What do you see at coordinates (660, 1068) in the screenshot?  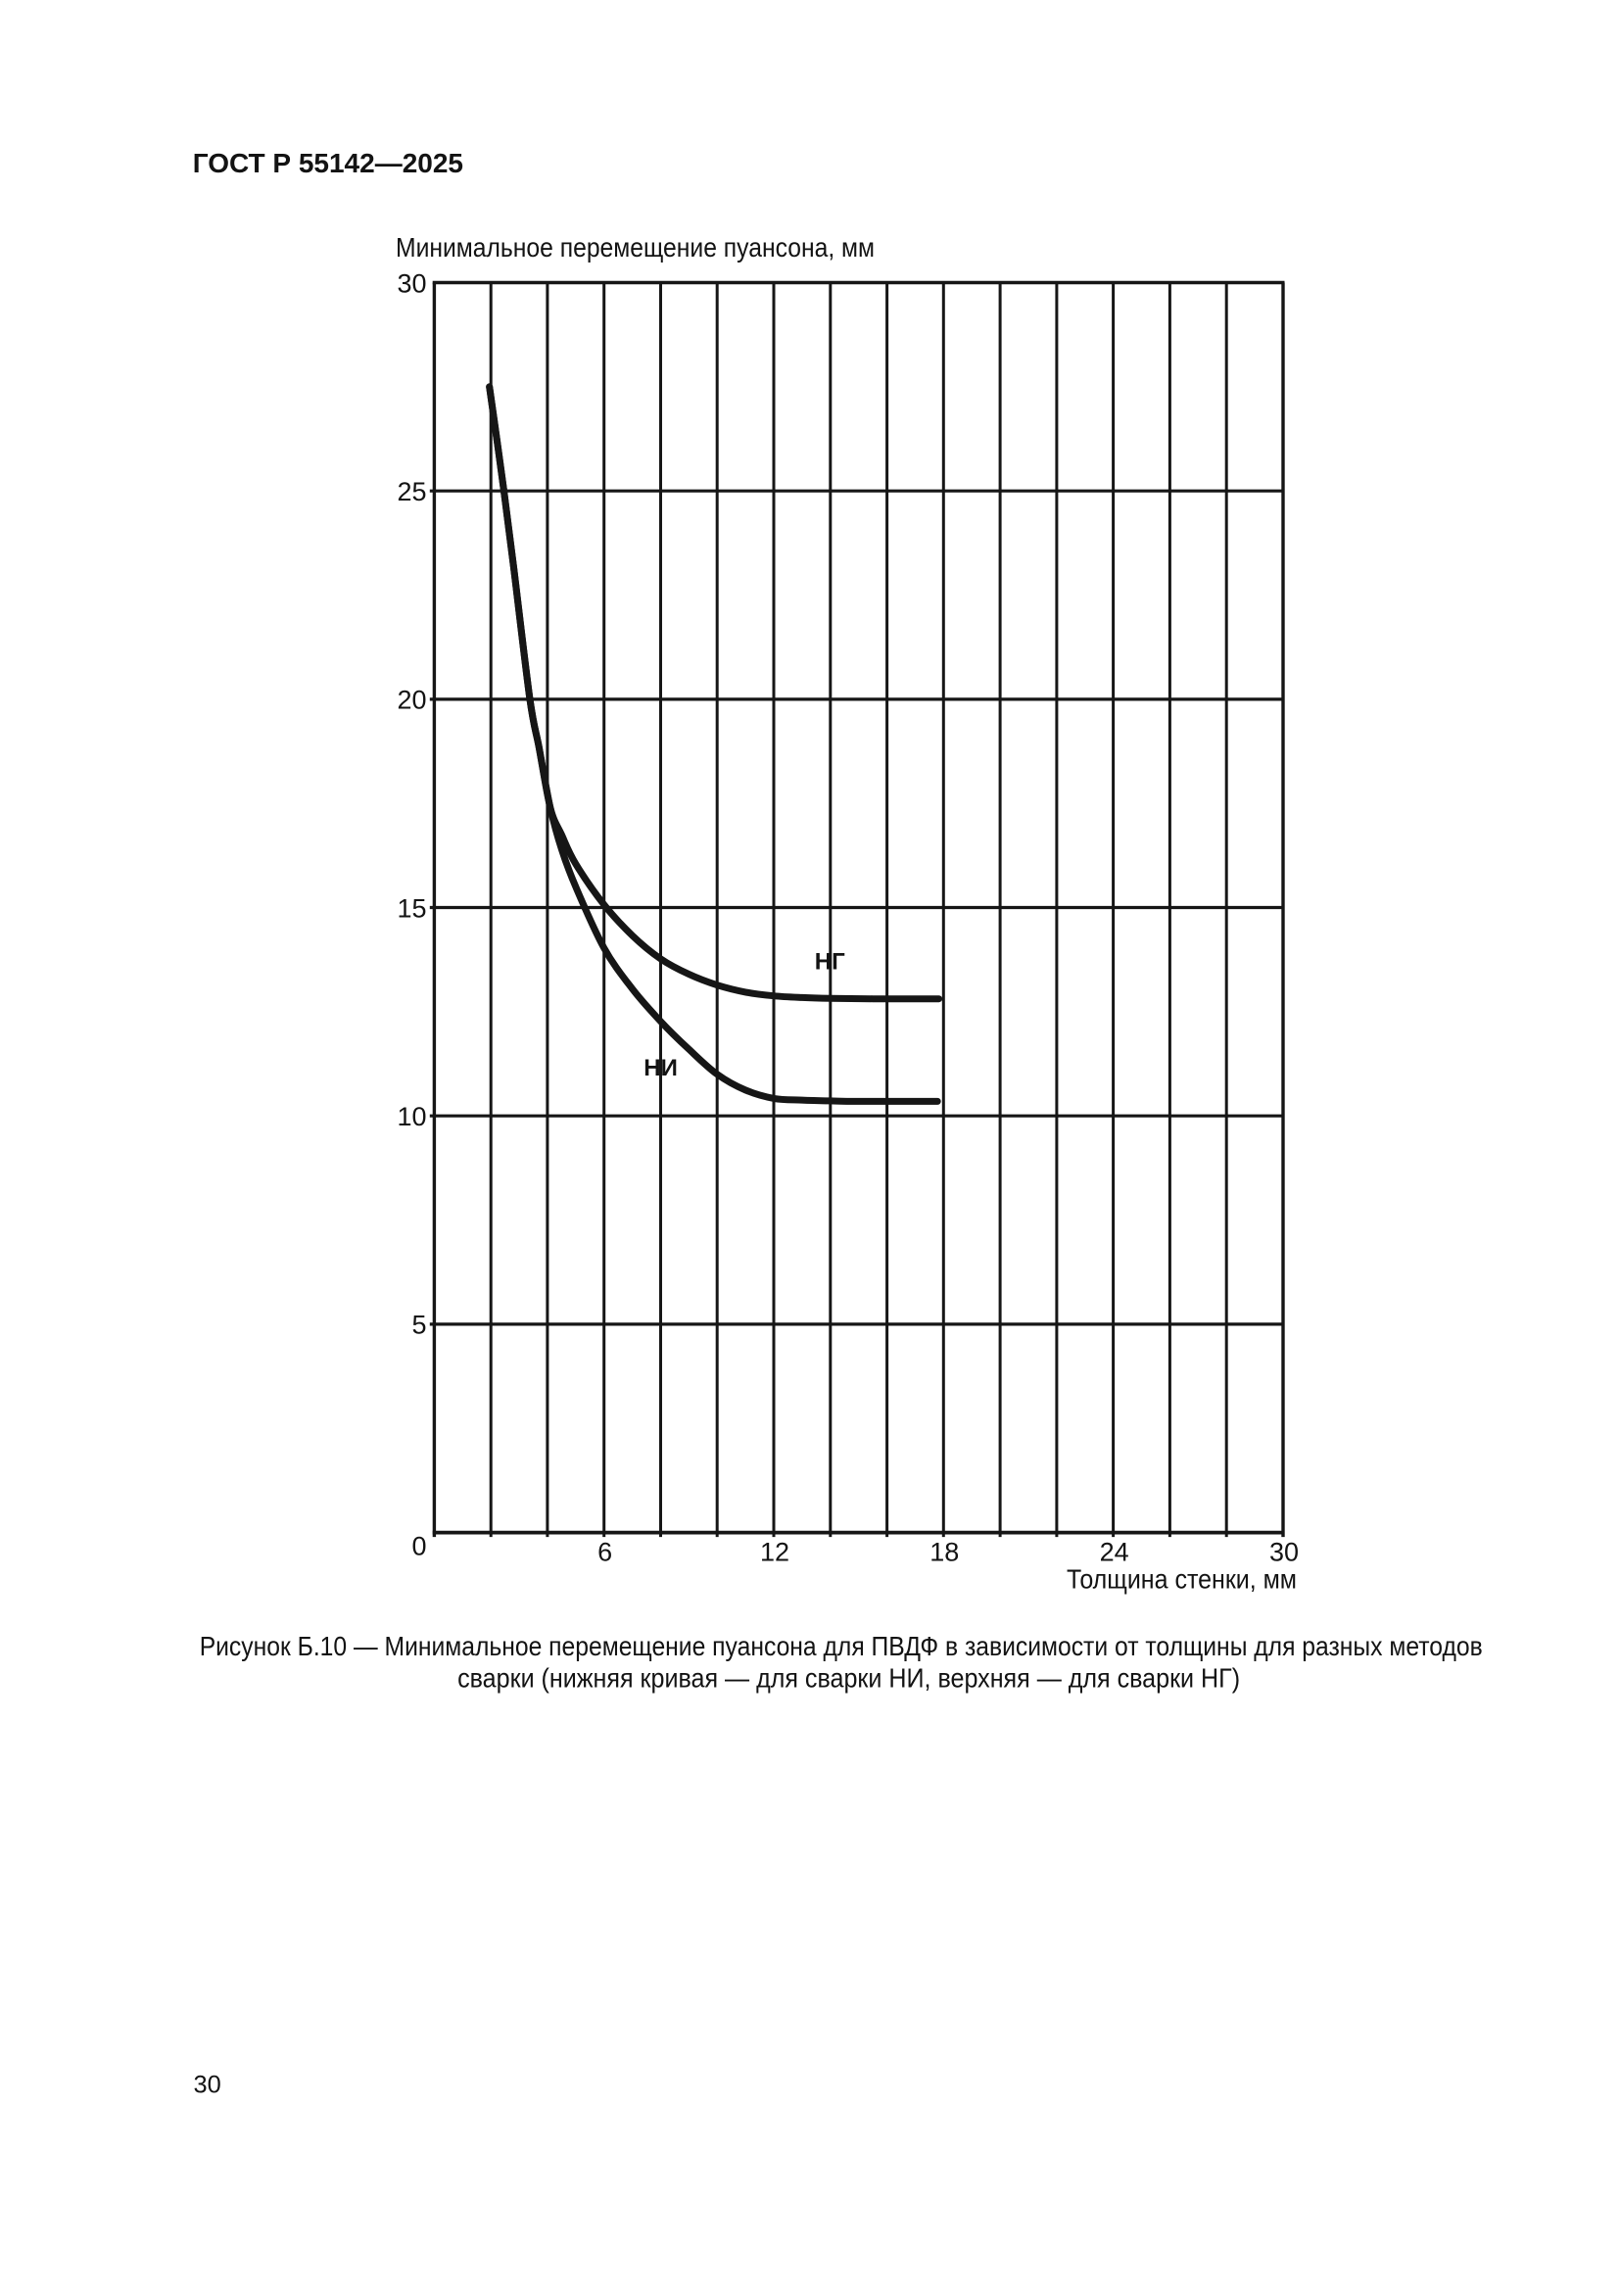 I see `svg-text: НИ` at bounding box center [660, 1068].